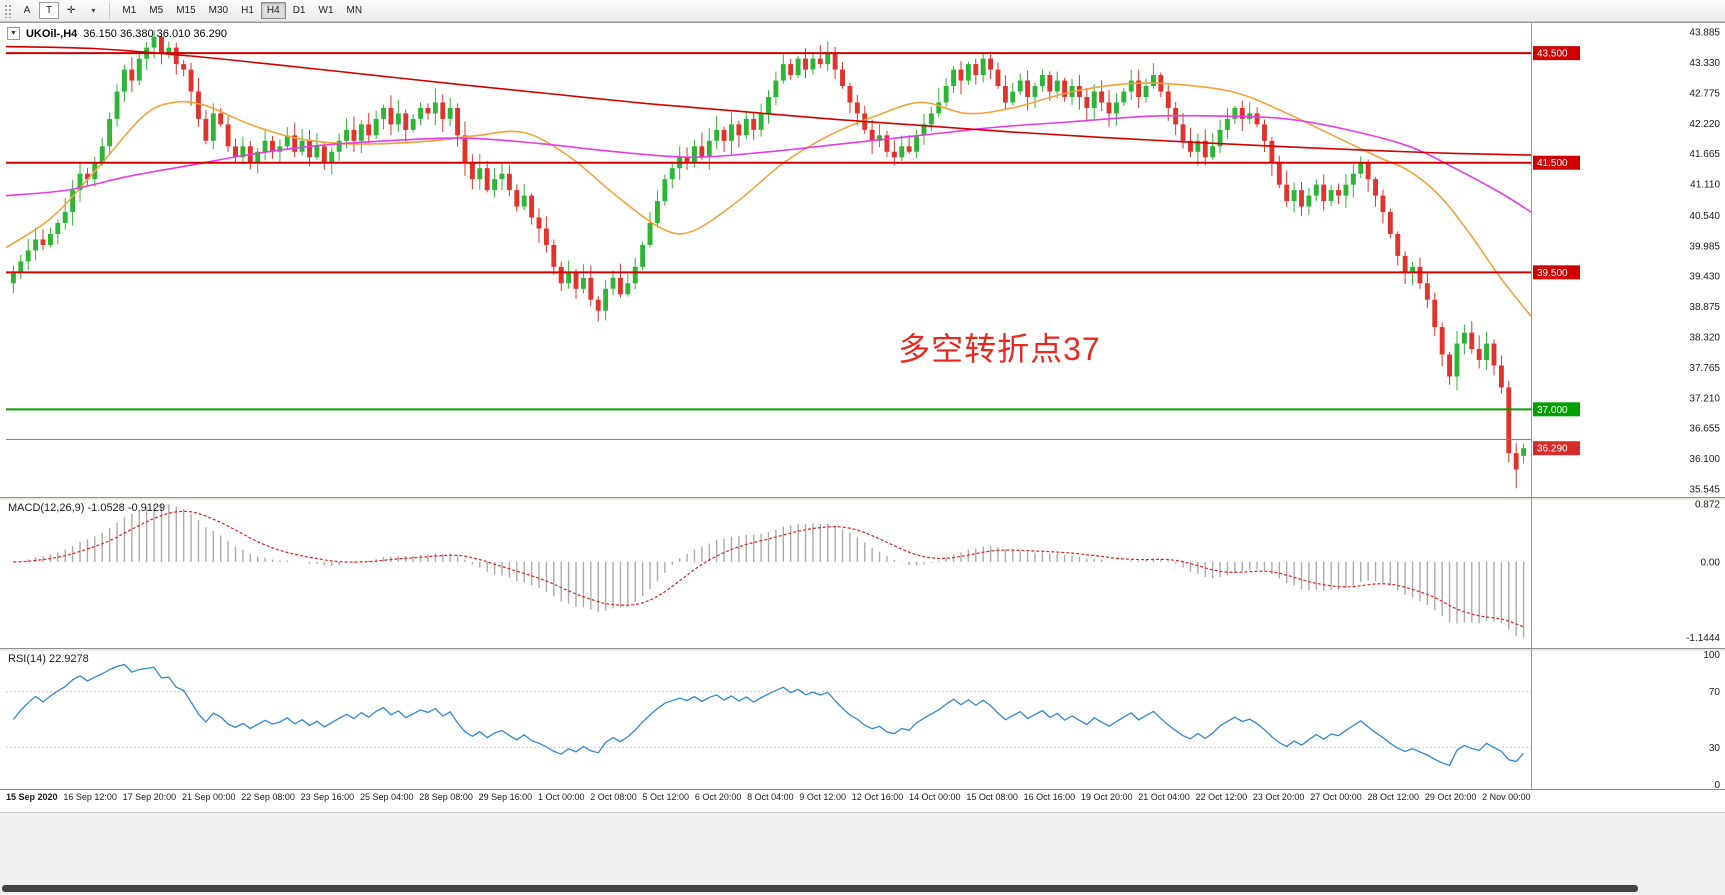  What do you see at coordinates (718, 797) in the screenshot?
I see `time-axis-label: 6 Oct 20:00` at bounding box center [718, 797].